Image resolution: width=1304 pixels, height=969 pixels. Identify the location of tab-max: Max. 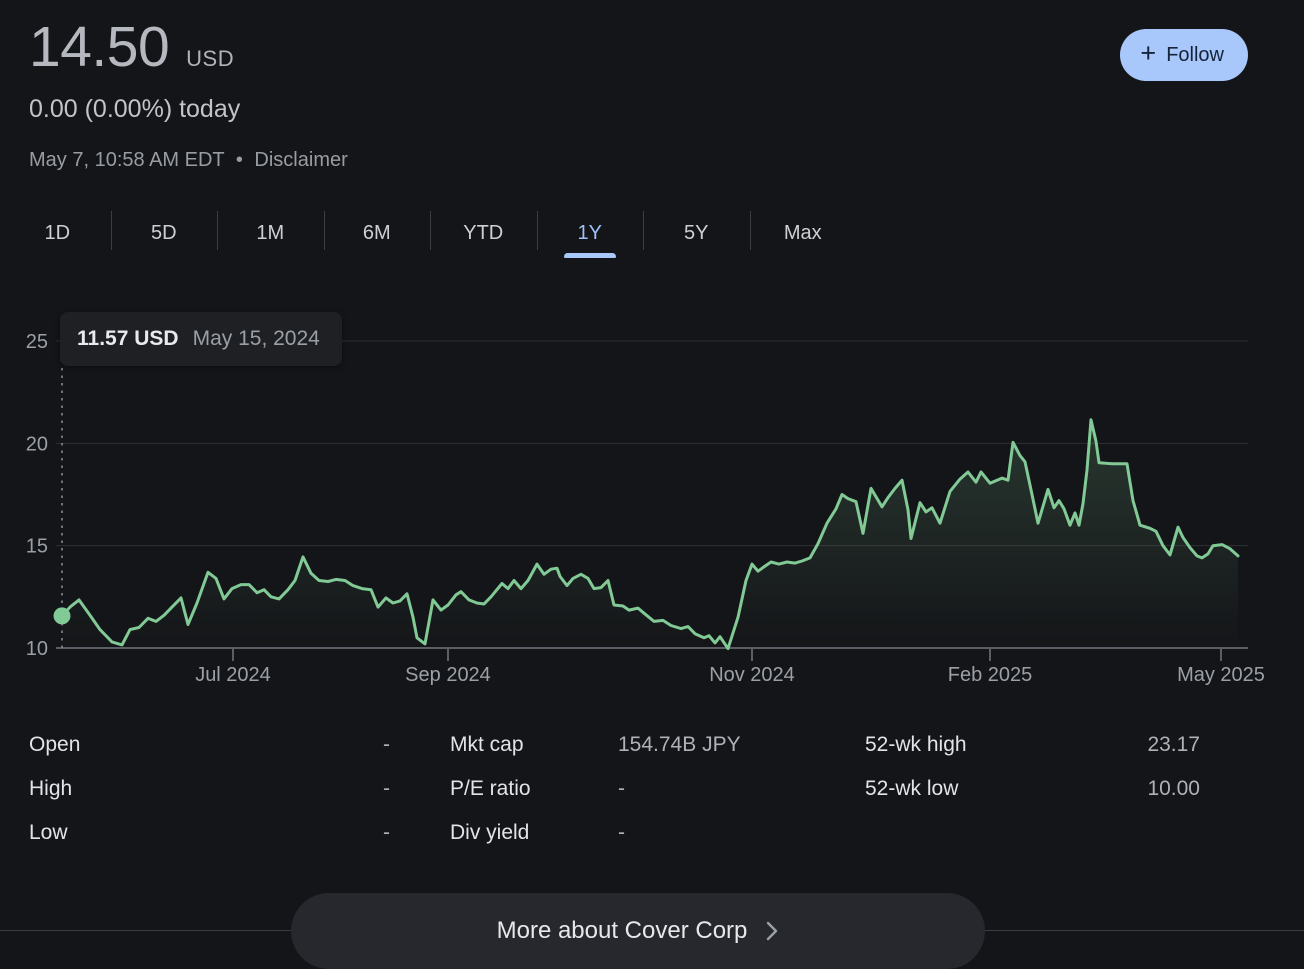
(803, 233).